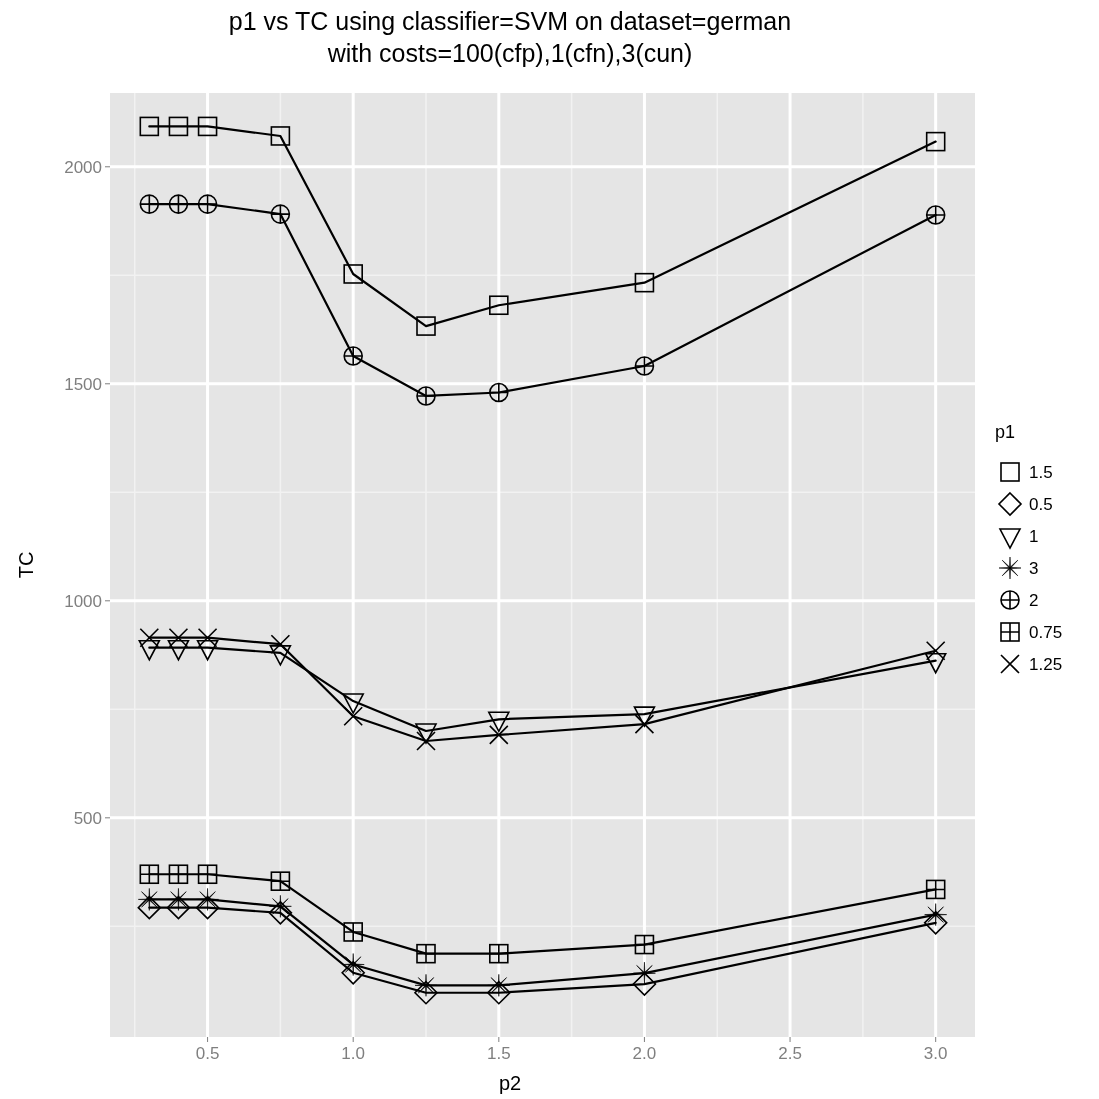 Image resolution: width=1099 pixels, height=1099 pixels. I want to click on x-tick-label: 0.5, so click(207, 1053).